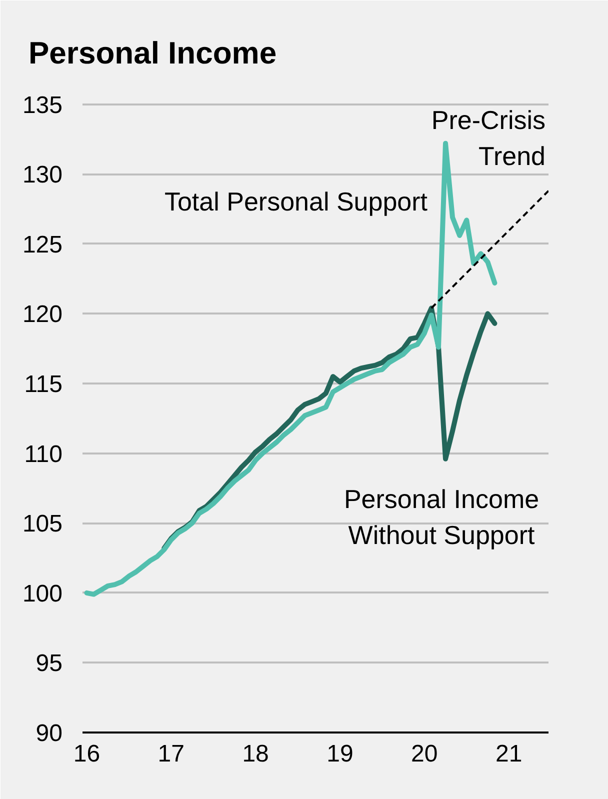 This screenshot has height=799, width=608. I want to click on series-label: Pre-Crisis Trend, so click(488, 137).